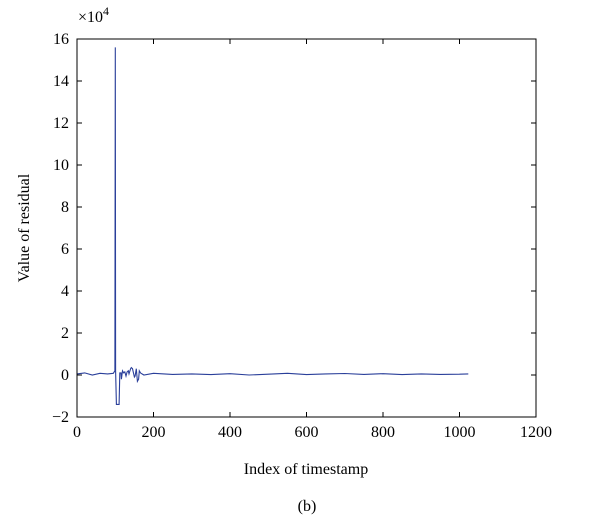  Describe the element at coordinates (65, 333) in the screenshot. I see `y-tick-label: 2` at that location.